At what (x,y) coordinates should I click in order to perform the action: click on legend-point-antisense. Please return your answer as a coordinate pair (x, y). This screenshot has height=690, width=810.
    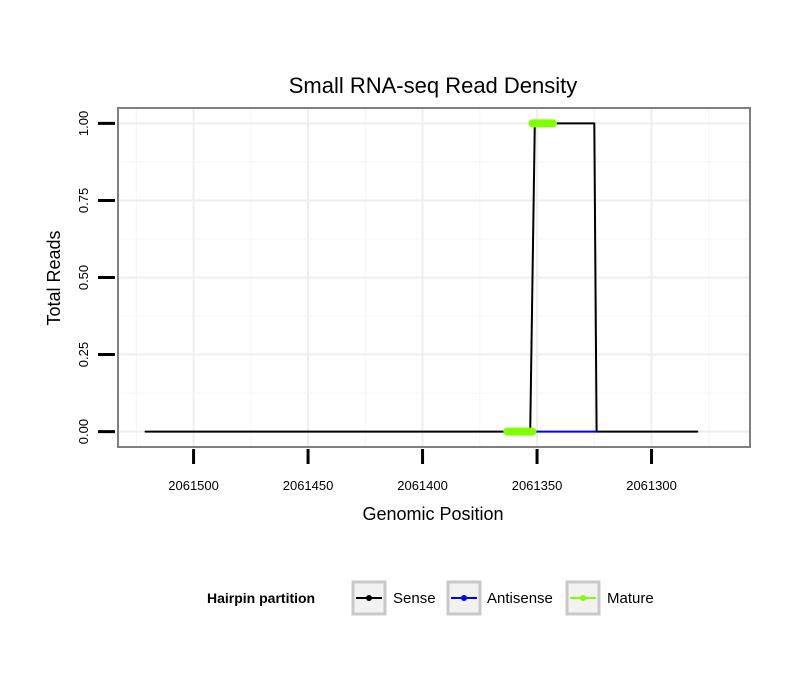
    Looking at the image, I should click on (464, 598).